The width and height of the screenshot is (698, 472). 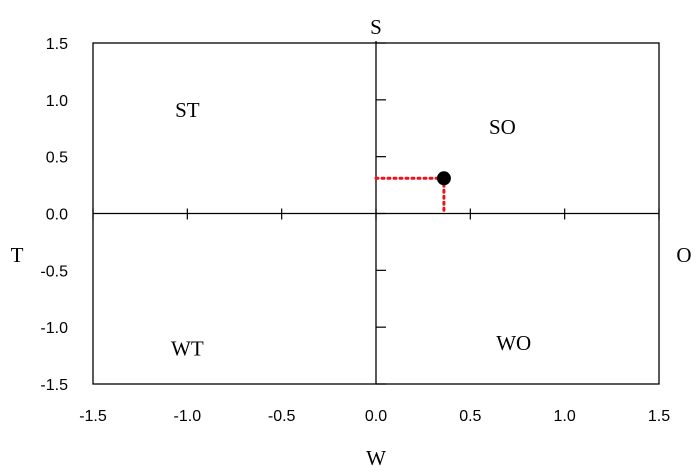 What do you see at coordinates (376, 27) in the screenshot?
I see `axis-label-top: S` at bounding box center [376, 27].